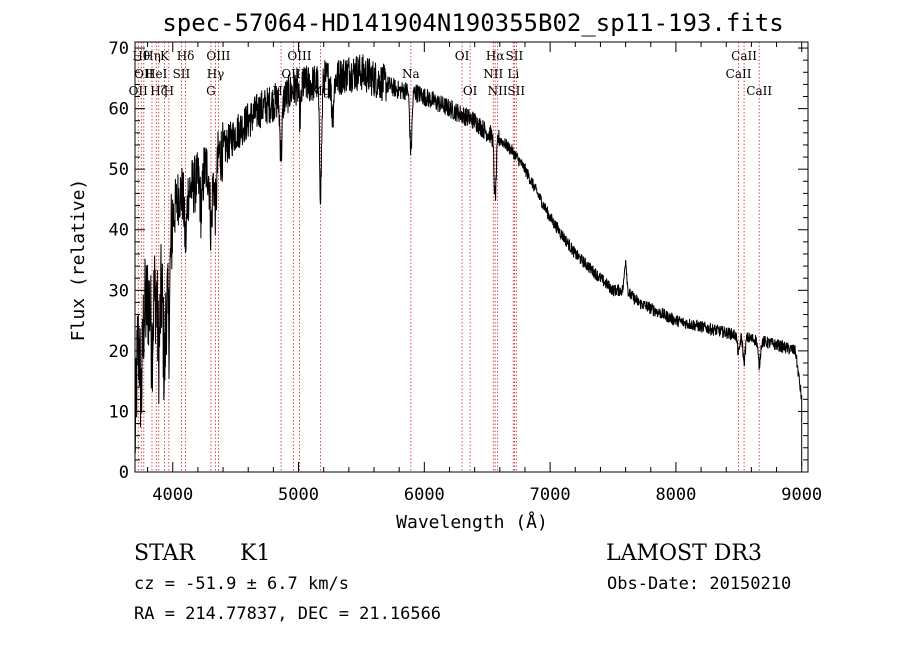 This screenshot has height=649, width=900. Describe the element at coordinates (550, 495) in the screenshot. I see `x-tick-label: 7000` at that location.